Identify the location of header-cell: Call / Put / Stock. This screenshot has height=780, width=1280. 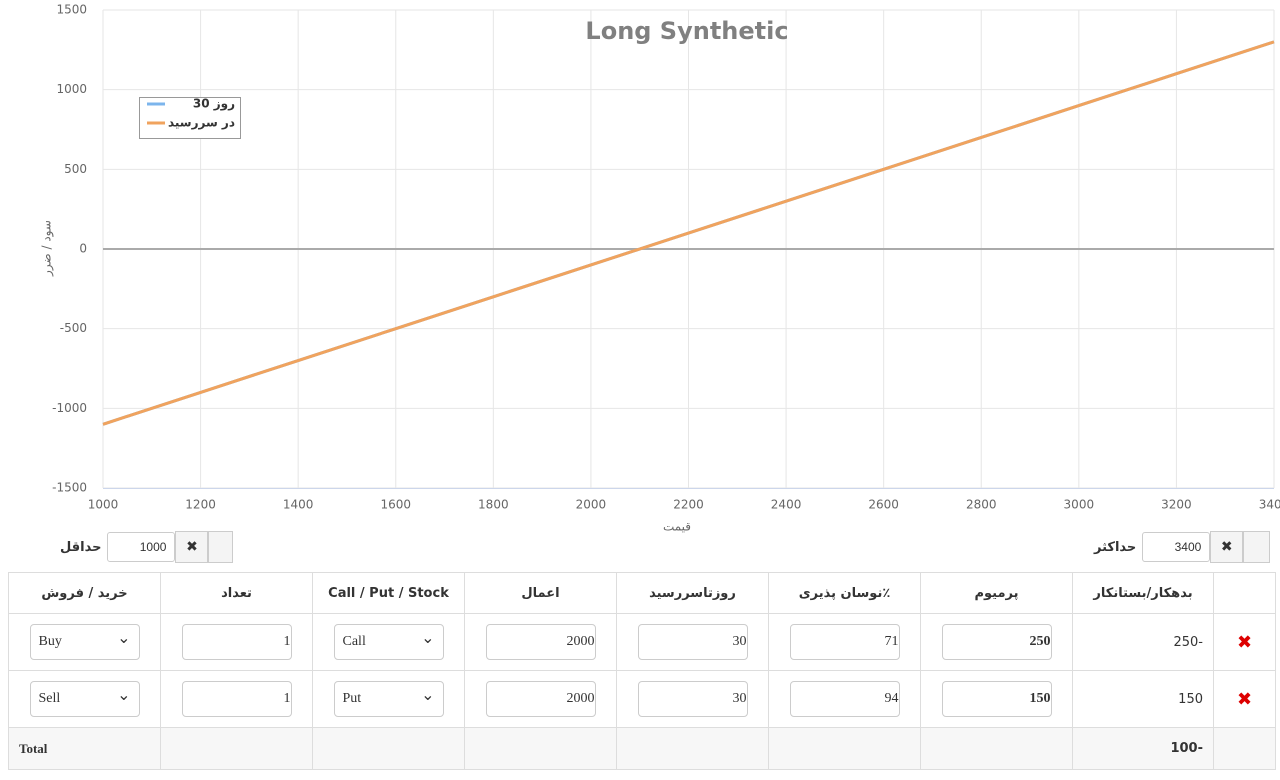
(388, 593).